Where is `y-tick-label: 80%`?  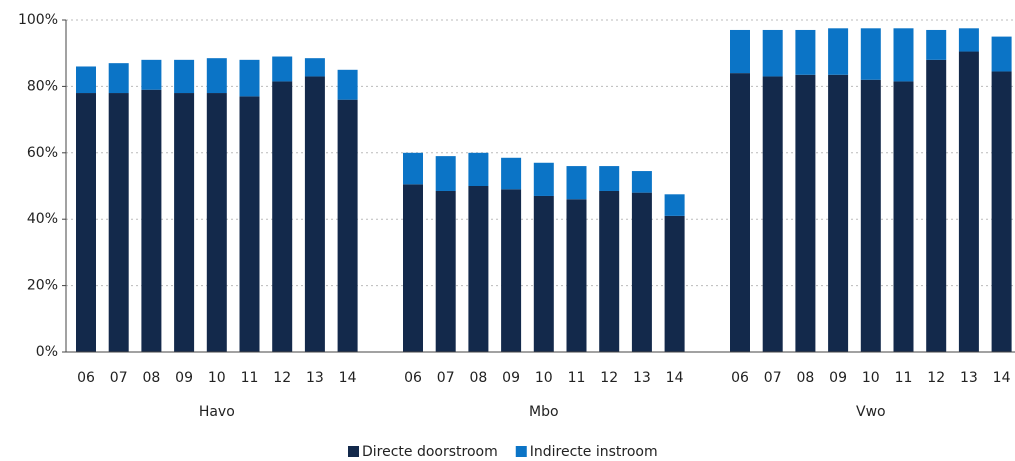
y-tick-label: 80% is located at coordinates (42, 86).